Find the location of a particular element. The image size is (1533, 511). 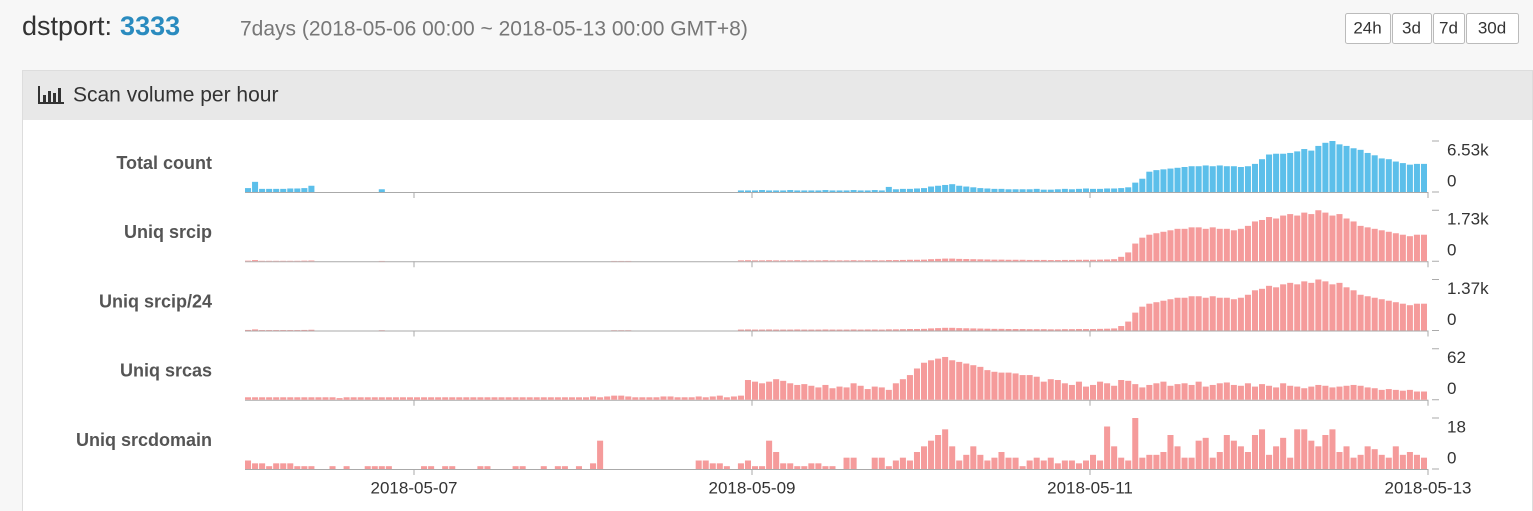

button-label: 7d is located at coordinates (1448, 27).